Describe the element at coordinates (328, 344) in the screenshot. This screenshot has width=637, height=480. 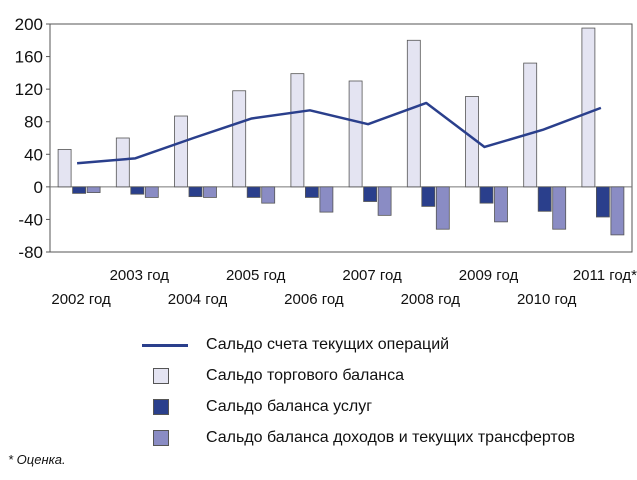
I see `legend-label: Сальдо счета текущих операций` at that location.